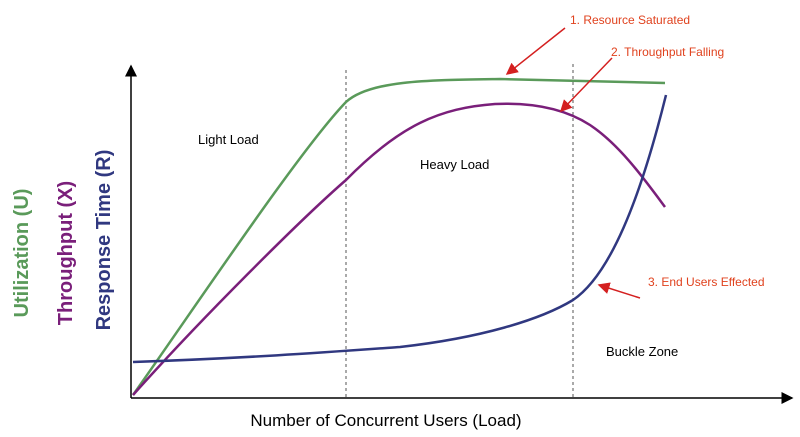  What do you see at coordinates (630, 20) in the screenshot?
I see `annotation: 1. Resource Saturated` at bounding box center [630, 20].